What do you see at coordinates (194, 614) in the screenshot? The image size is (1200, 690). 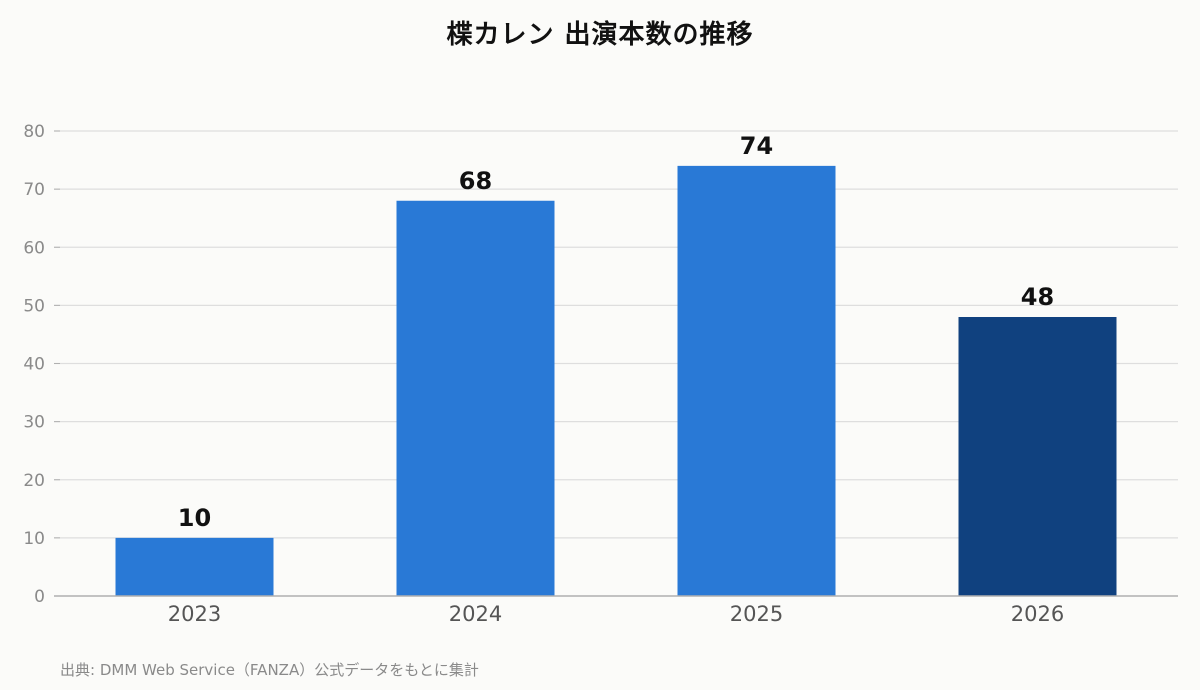 I see `x-tick-label: 2023` at bounding box center [194, 614].